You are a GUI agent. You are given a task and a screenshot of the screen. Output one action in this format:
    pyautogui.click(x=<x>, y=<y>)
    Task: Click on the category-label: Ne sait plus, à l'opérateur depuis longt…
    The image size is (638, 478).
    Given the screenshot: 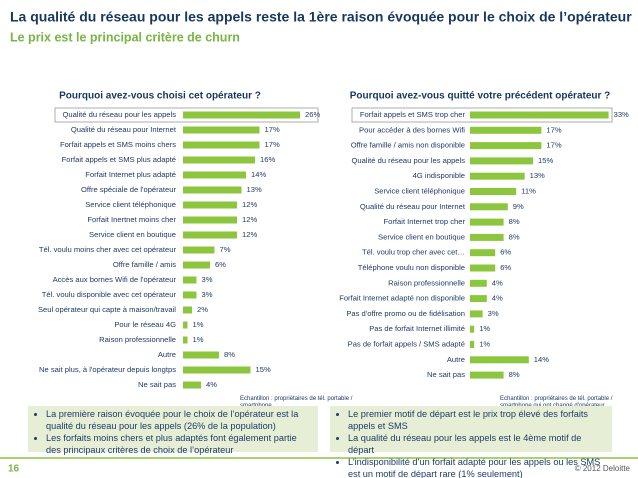 What is the action you would take?
    pyautogui.click(x=107, y=369)
    